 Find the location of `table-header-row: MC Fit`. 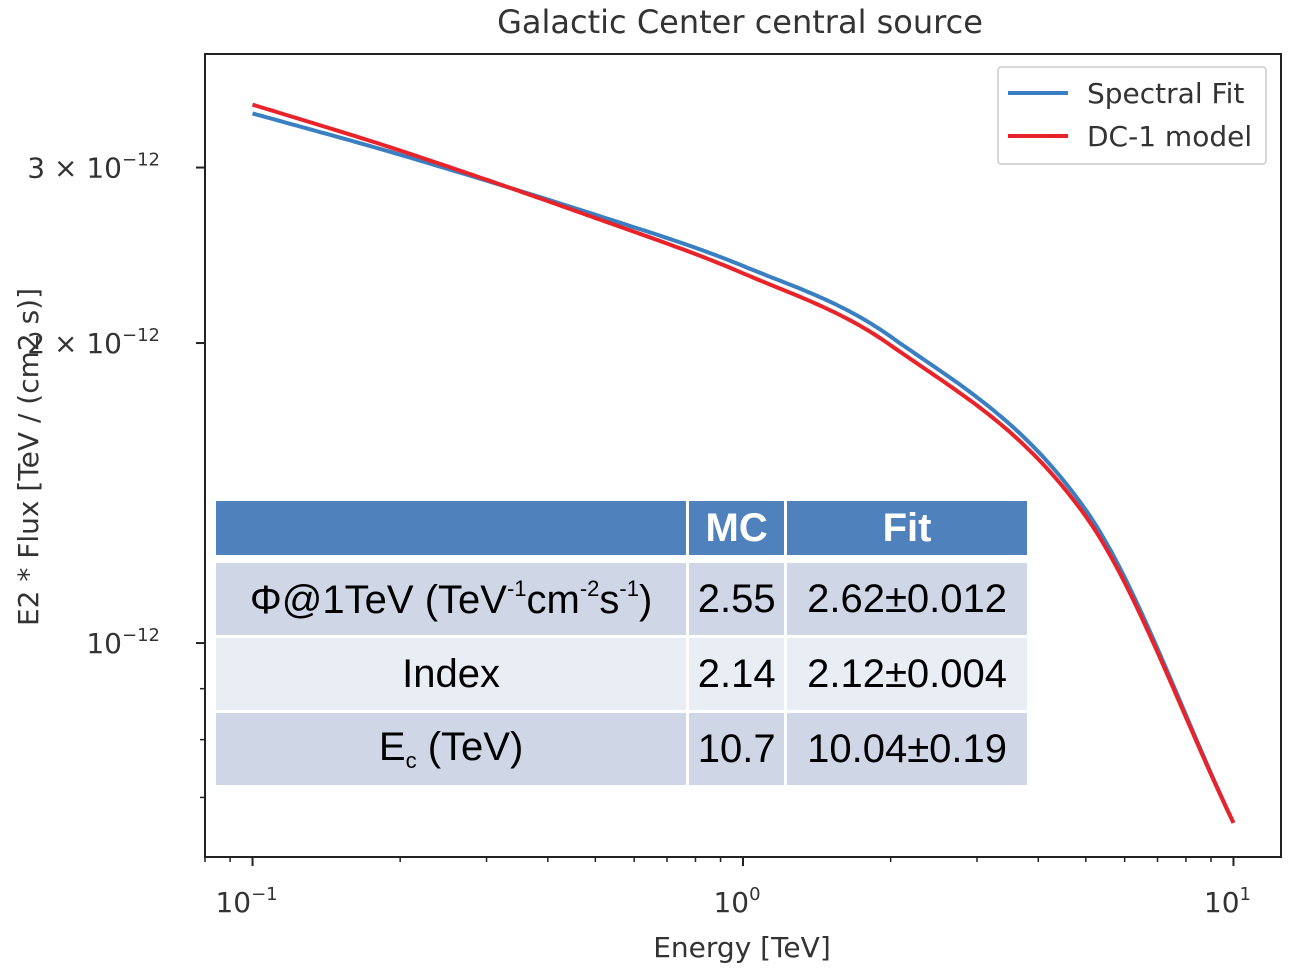

table-header-row: MC Fit is located at coordinates (621, 532).